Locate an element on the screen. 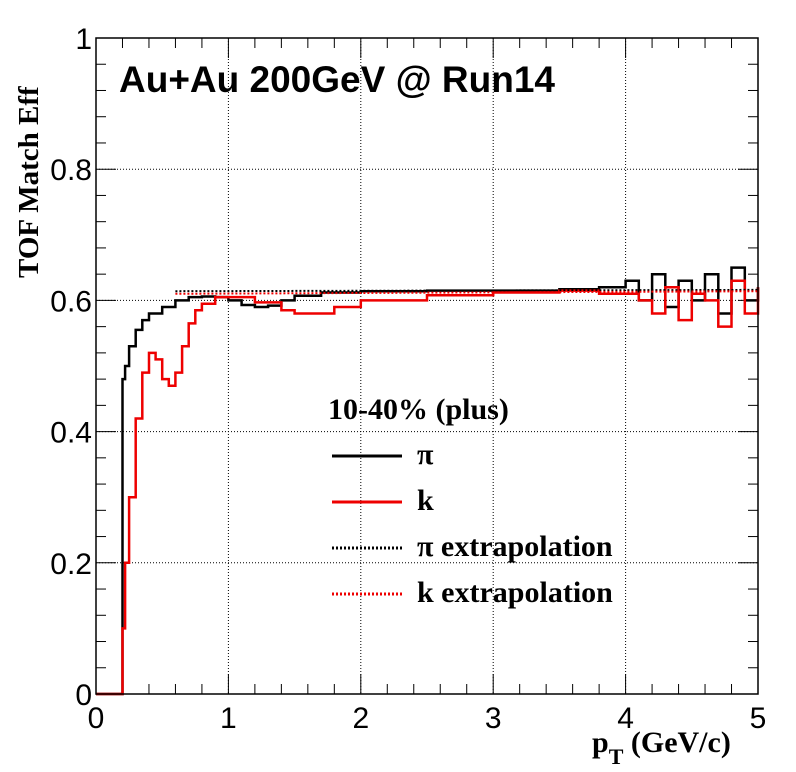 The image size is (796, 772). series-line-pi-extrap is located at coordinates (467, 290).